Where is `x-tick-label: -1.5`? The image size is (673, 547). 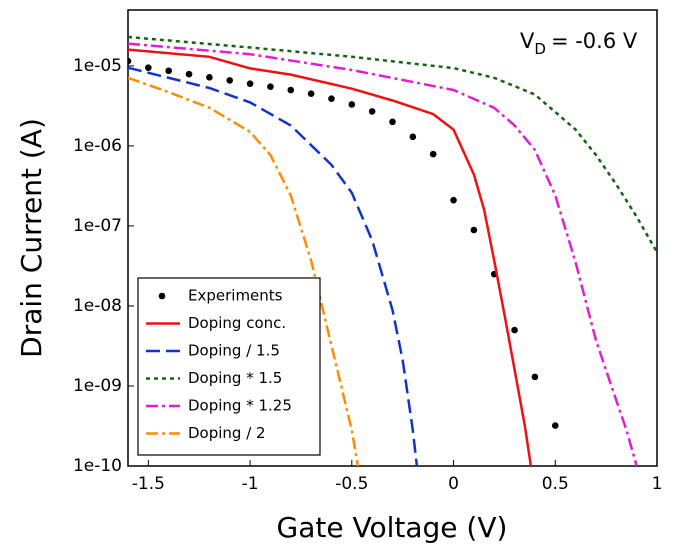 x-tick-label: -1.5 is located at coordinates (148, 484).